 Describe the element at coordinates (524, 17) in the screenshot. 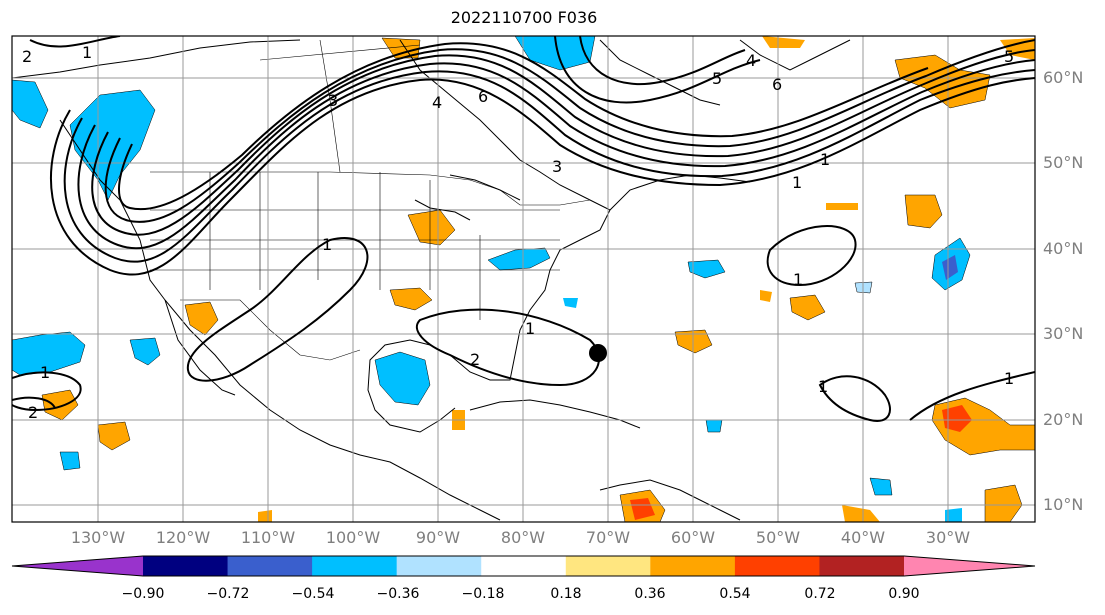

I see `map-title: 2022110700 F036` at that location.